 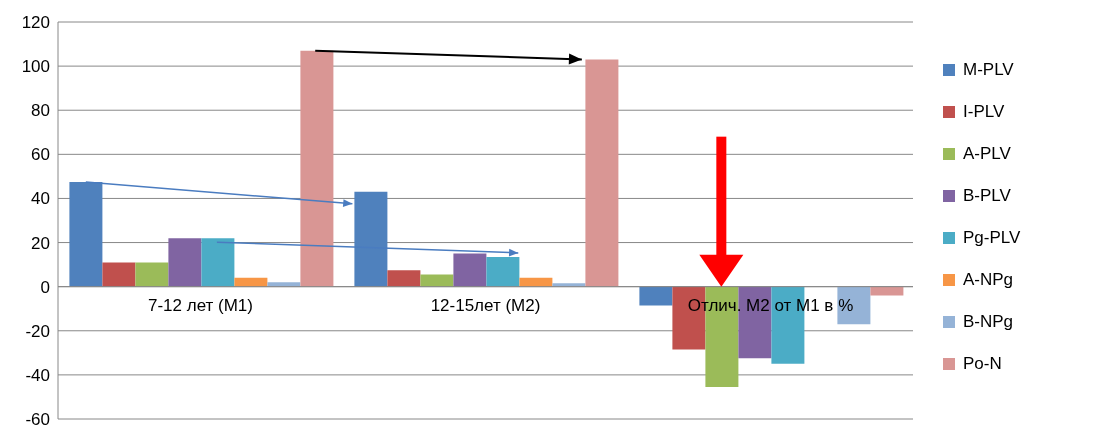 I want to click on legend-label: I-PLV, so click(x=984, y=112).